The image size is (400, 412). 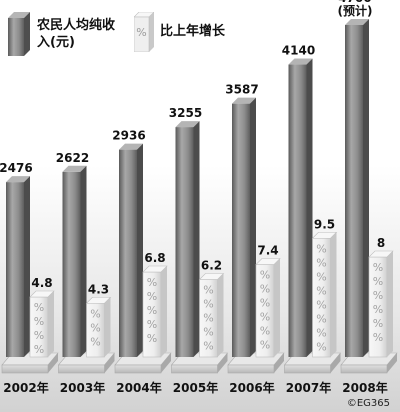 I want to click on growth-bar-0: %%%%, so click(x=42, y=324).